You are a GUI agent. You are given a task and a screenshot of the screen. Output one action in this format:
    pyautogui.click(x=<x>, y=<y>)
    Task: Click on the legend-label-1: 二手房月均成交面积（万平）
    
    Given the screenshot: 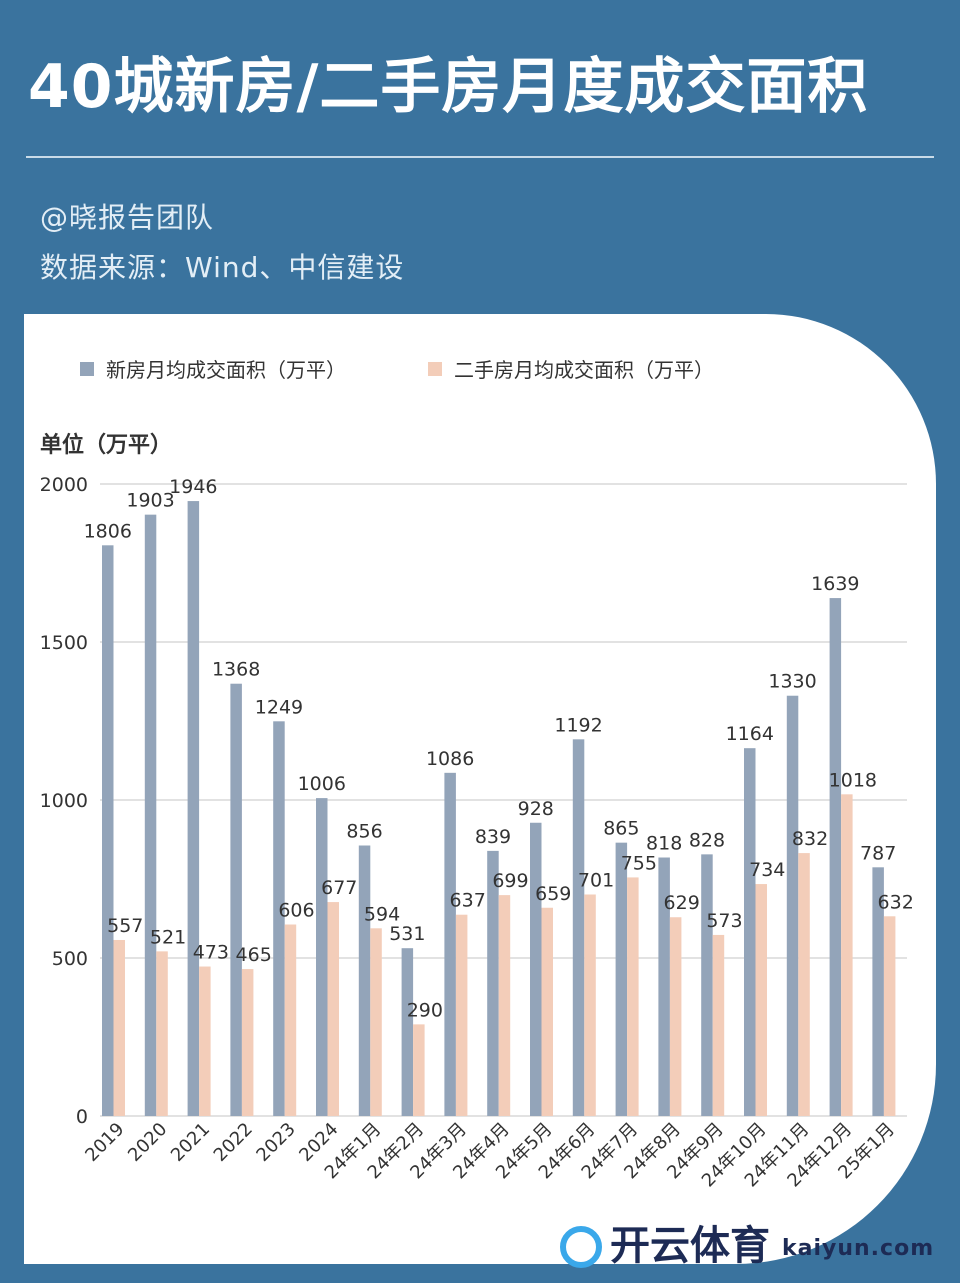 What is the action you would take?
    pyautogui.click(x=584, y=370)
    